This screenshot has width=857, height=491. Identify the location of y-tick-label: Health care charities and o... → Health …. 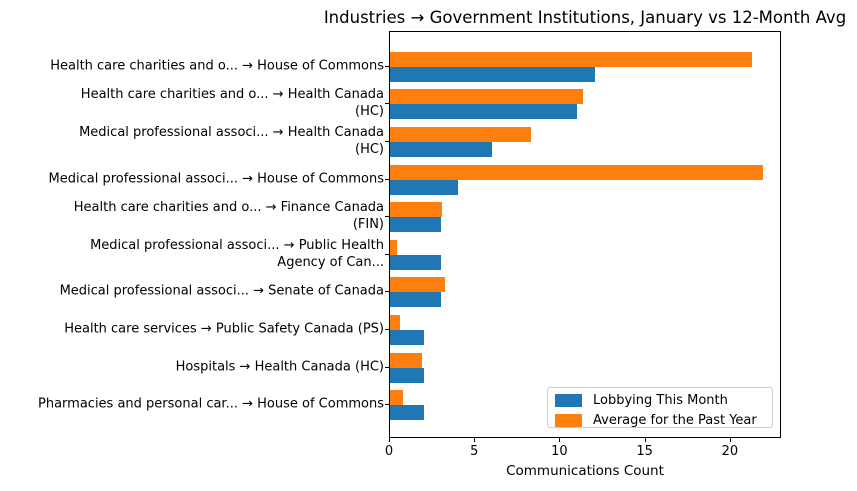
(232, 103).